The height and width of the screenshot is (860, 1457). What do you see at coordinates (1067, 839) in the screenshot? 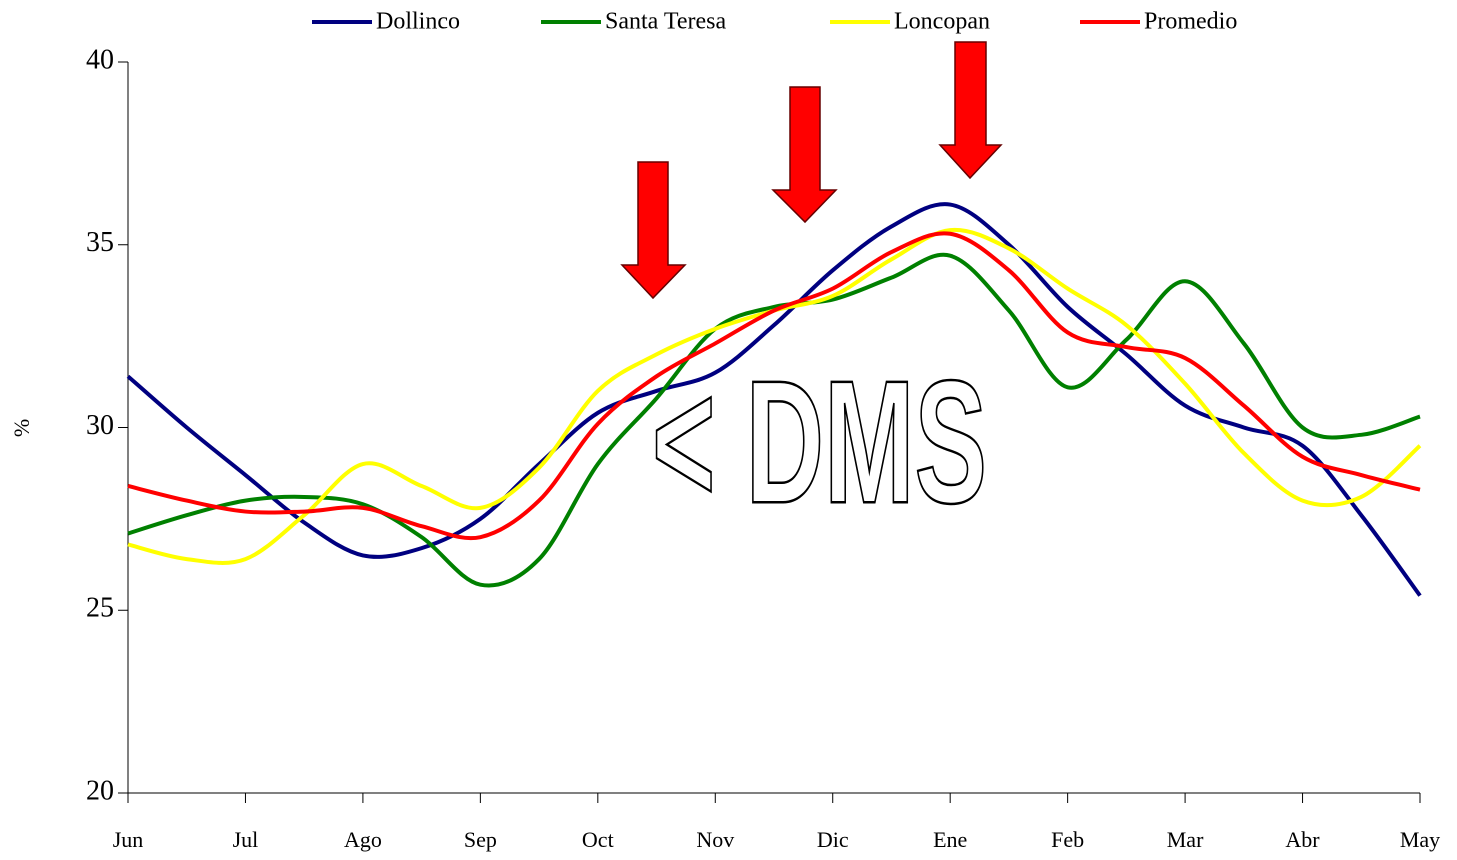
I see `x-tick-label: Feb` at bounding box center [1067, 839].